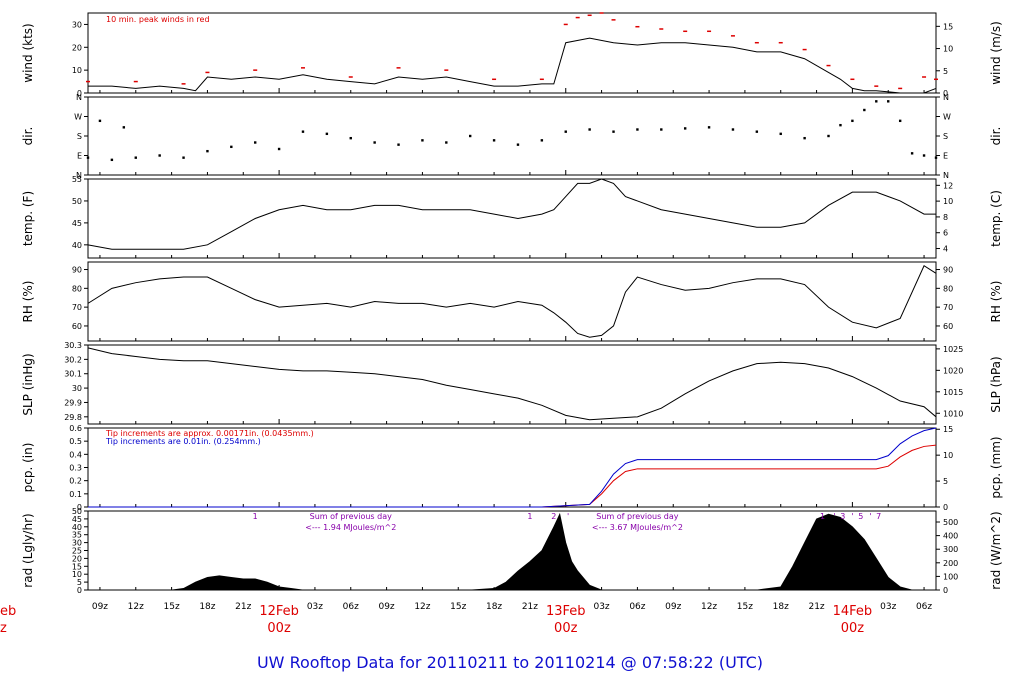  Describe the element at coordinates (945, 71) in the screenshot. I see `wind-ytick-label-right: 5` at that location.